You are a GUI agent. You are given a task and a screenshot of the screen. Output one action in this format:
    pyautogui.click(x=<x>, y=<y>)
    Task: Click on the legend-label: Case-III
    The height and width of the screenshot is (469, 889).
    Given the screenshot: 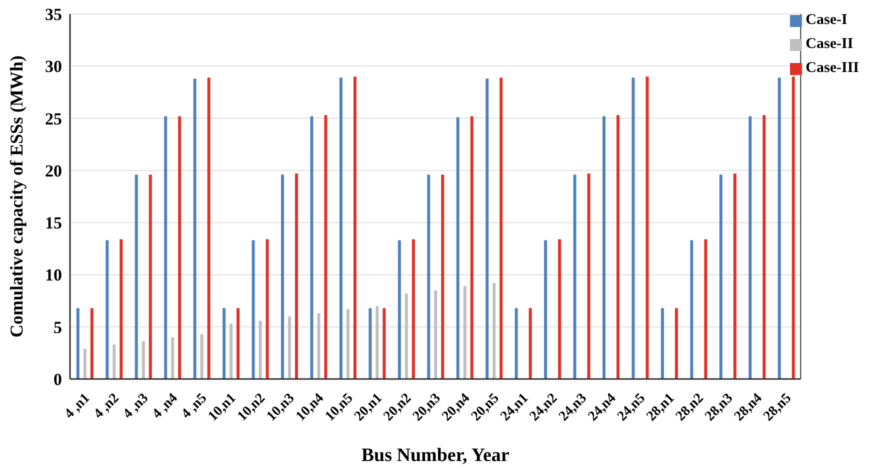 What is the action you would take?
    pyautogui.click(x=832, y=68)
    